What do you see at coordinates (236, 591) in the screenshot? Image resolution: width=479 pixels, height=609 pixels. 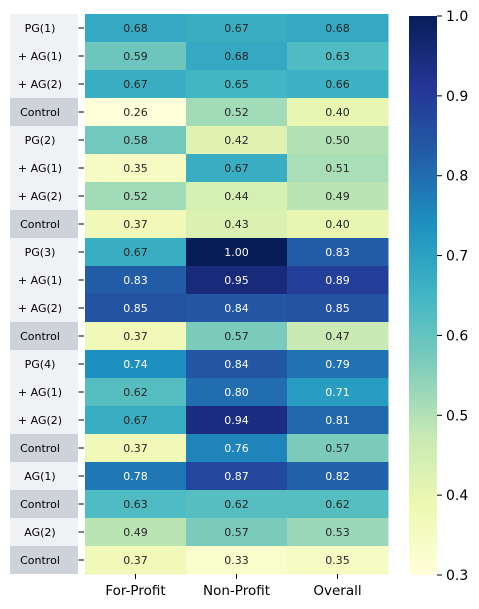 I see `x-tick-label: Non-Profit` at bounding box center [236, 591].